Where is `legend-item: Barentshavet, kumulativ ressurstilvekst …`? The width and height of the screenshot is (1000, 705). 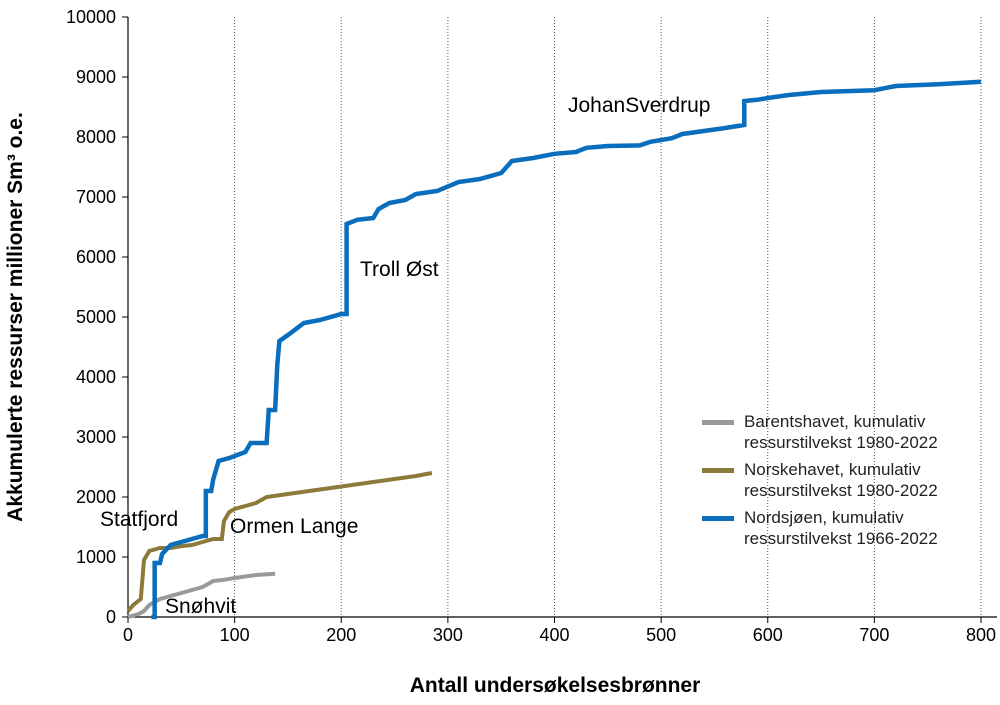
legend-item: Barentshavet, kumulativ ressurstilvekst … is located at coordinates (847, 432).